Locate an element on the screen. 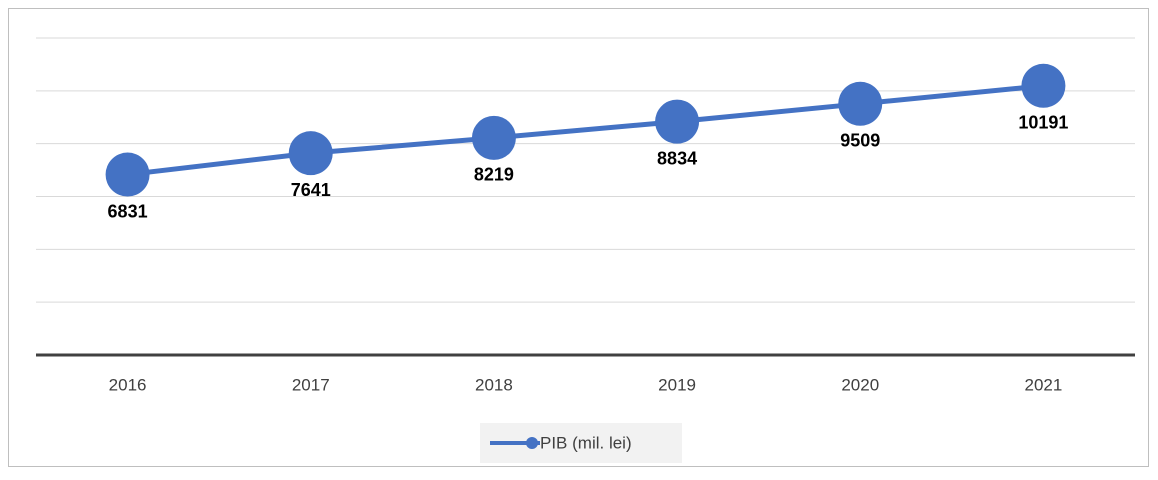  legend-marker is located at coordinates (532, 443).